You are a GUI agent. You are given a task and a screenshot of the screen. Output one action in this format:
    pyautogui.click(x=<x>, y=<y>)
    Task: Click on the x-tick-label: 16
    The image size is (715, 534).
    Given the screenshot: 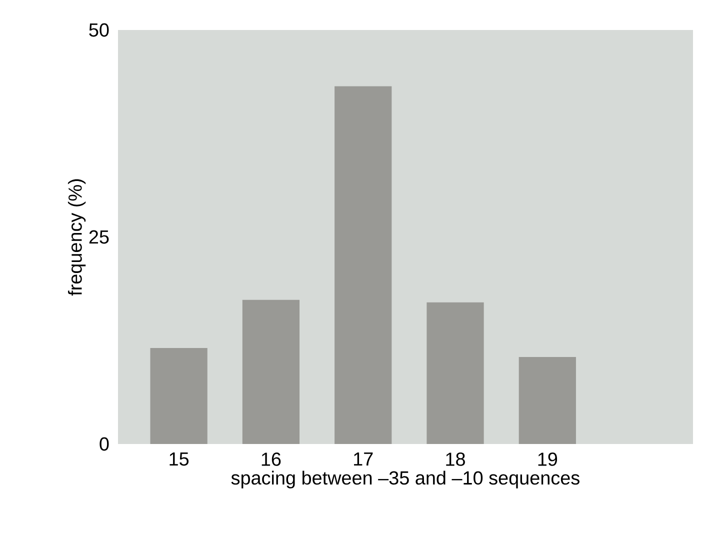 What is the action you would take?
    pyautogui.click(x=271, y=459)
    